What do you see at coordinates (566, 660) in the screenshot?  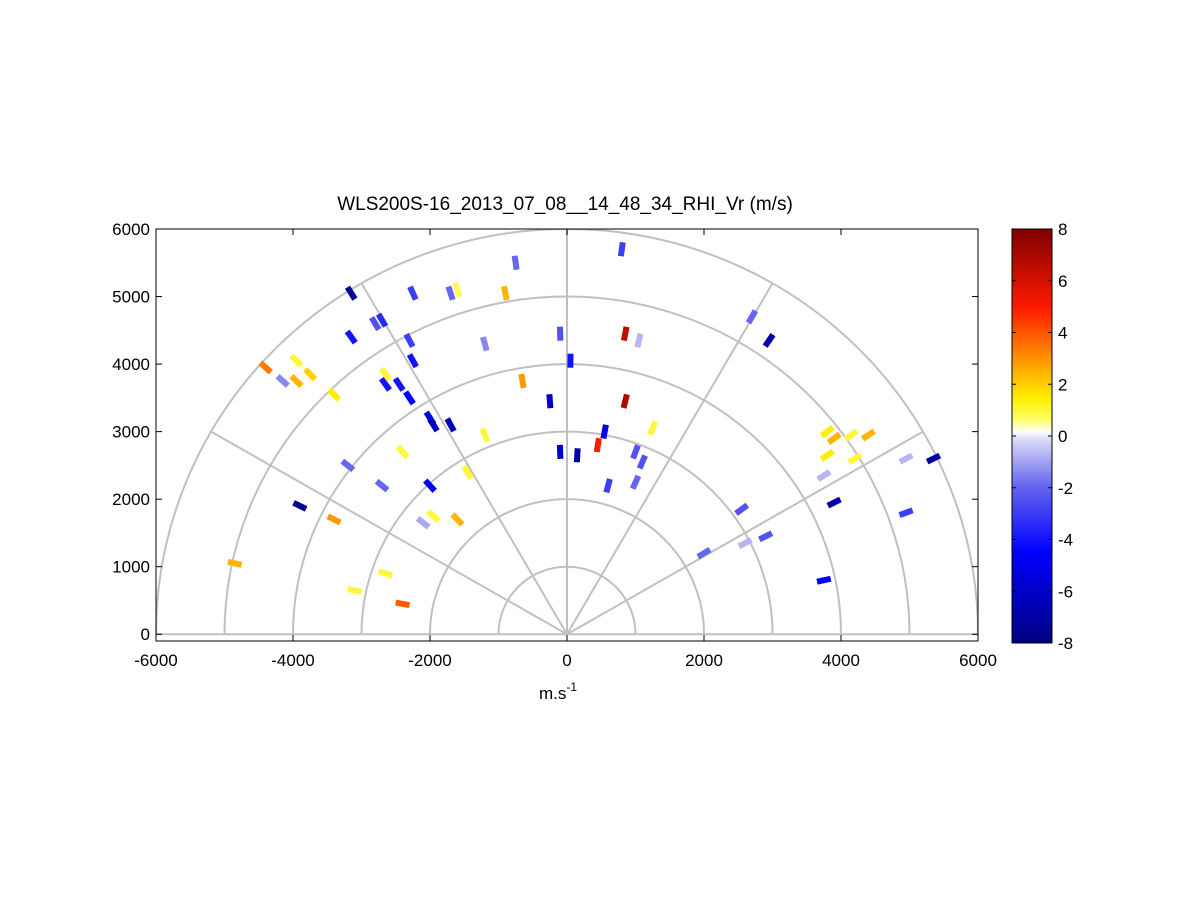 I see `x-tick-label: 0` at bounding box center [566, 660].